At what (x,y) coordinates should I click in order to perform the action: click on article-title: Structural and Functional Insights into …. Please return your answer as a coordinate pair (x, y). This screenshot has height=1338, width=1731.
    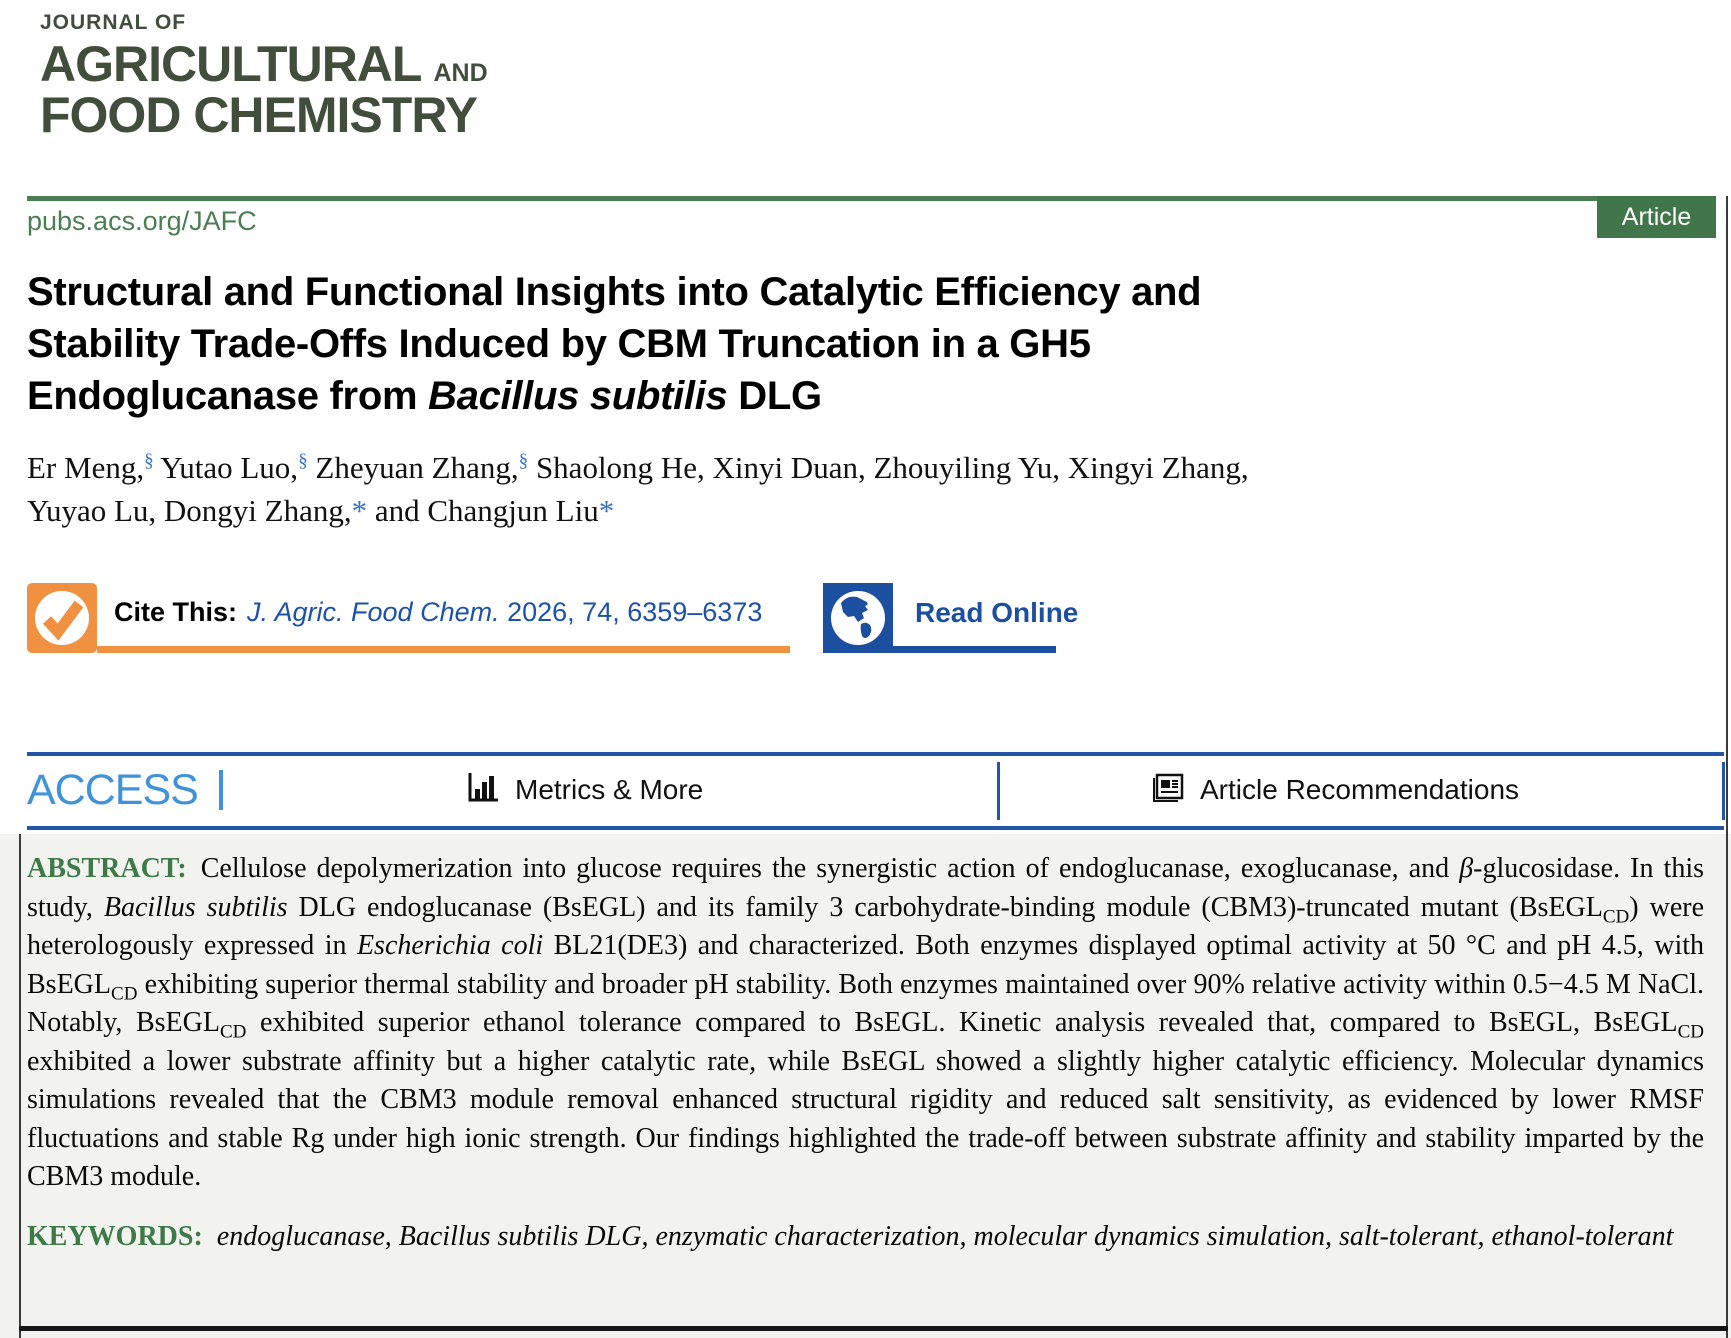
    Looking at the image, I should click on (862, 344).